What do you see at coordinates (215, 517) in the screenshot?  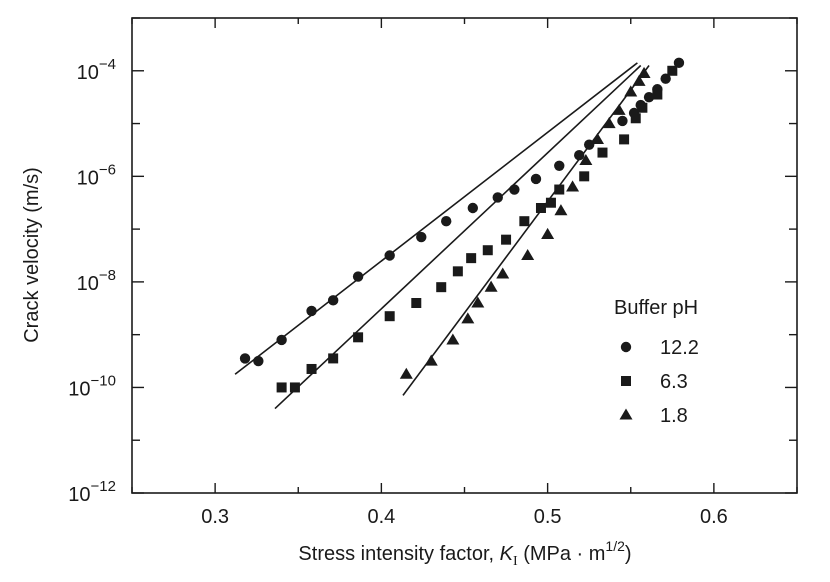 I see `x-tick-label: 0.3` at bounding box center [215, 517].